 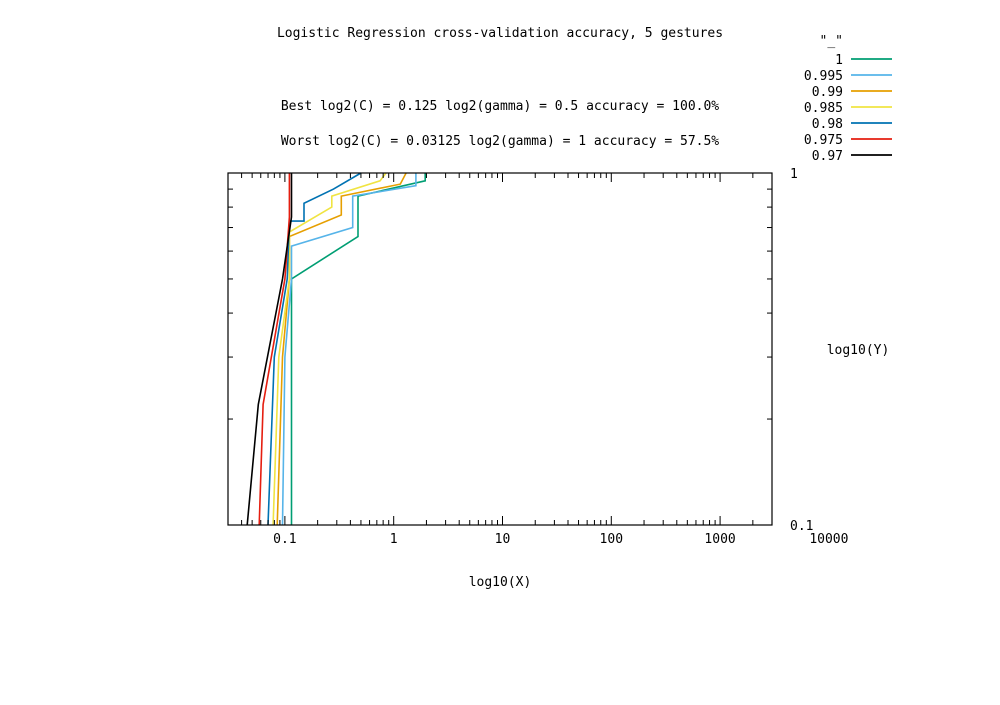 What do you see at coordinates (827, 92) in the screenshot?
I see `legend-label-2: 0.99` at bounding box center [827, 92].